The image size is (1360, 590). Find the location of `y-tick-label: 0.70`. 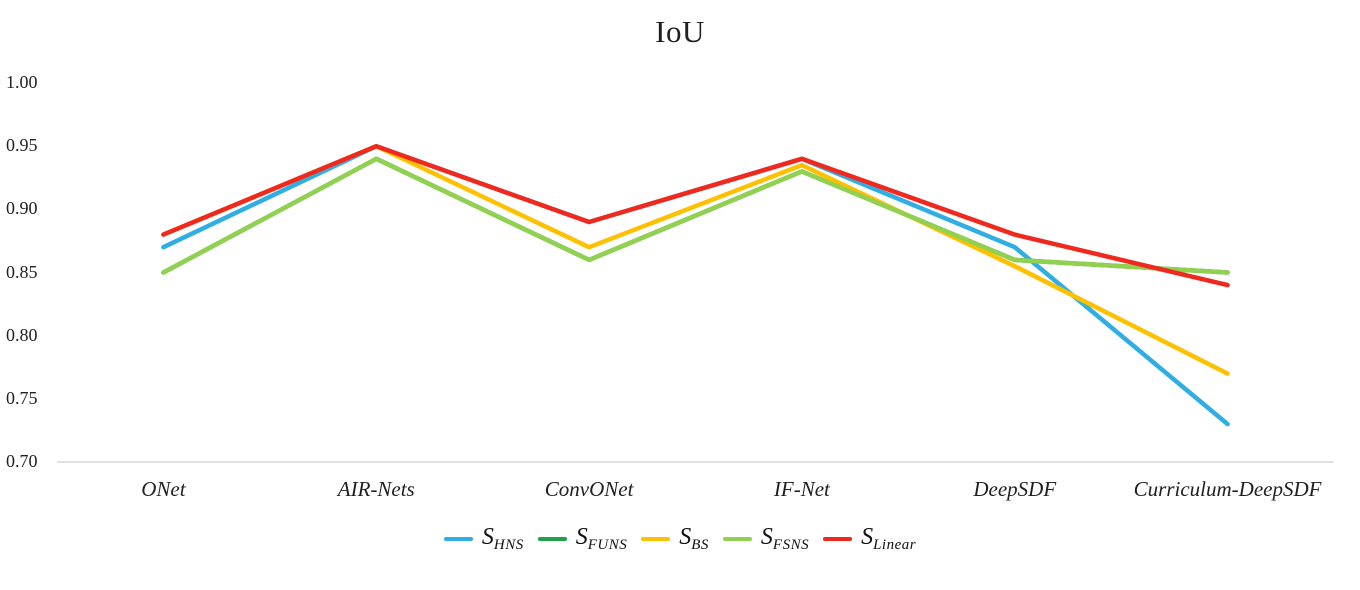

y-tick-label: 0.70 is located at coordinates (22, 461).